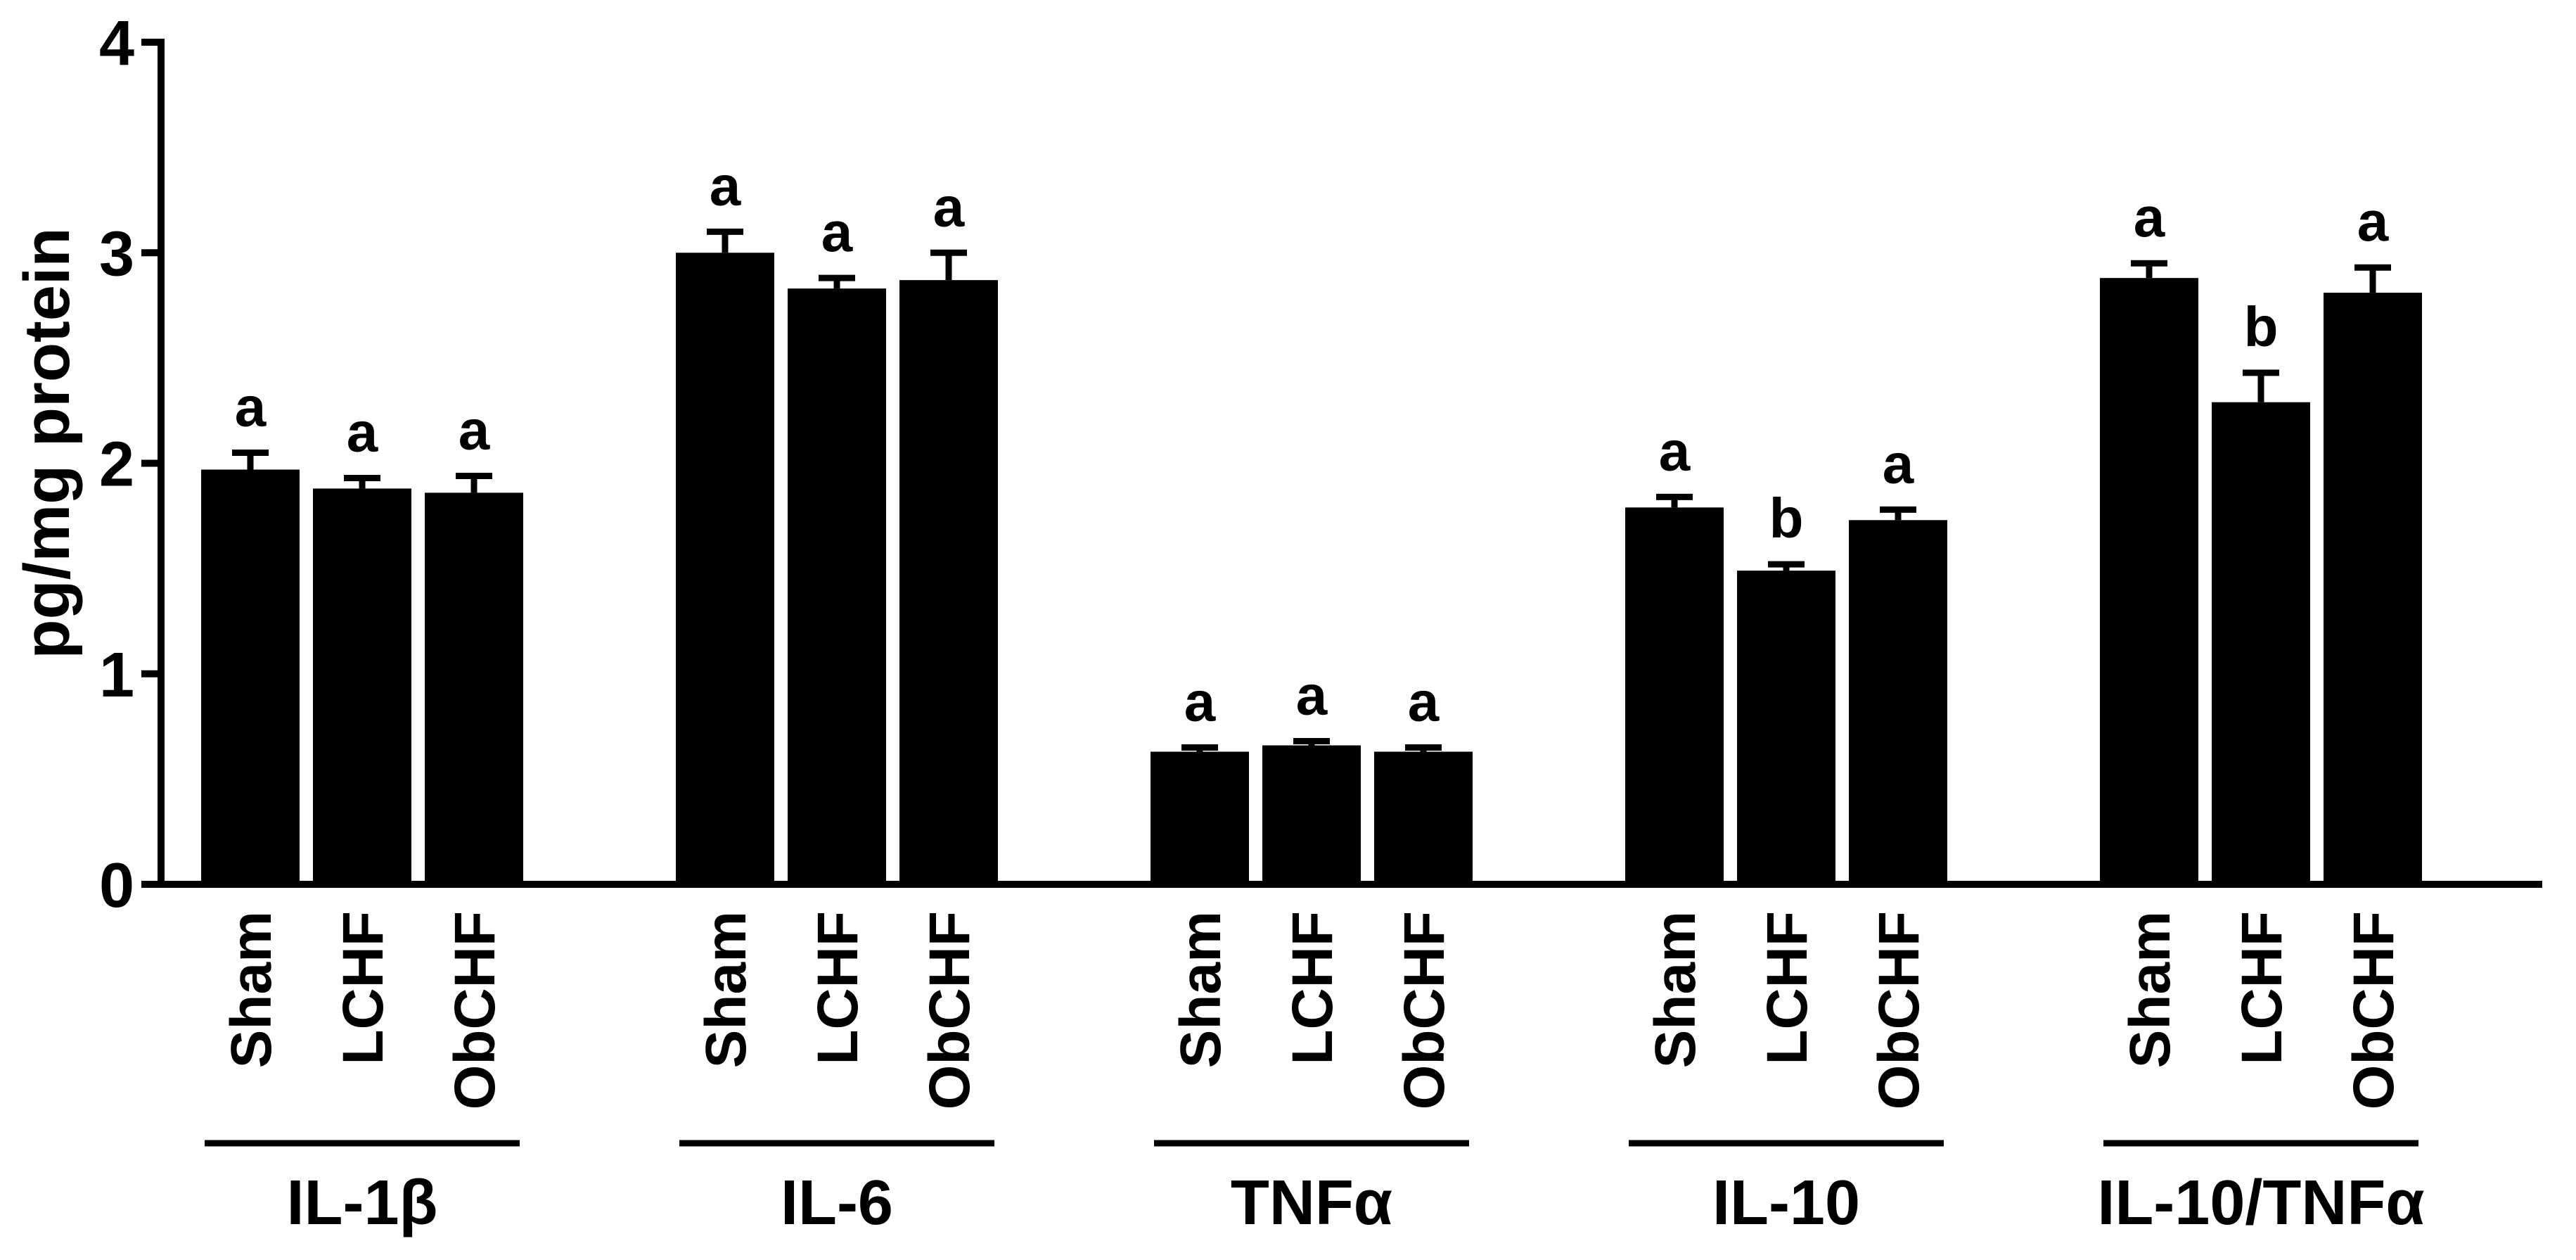 The image size is (2576, 1260). What do you see at coordinates (116, 44) in the screenshot?
I see `y-tick-label: 4` at bounding box center [116, 44].